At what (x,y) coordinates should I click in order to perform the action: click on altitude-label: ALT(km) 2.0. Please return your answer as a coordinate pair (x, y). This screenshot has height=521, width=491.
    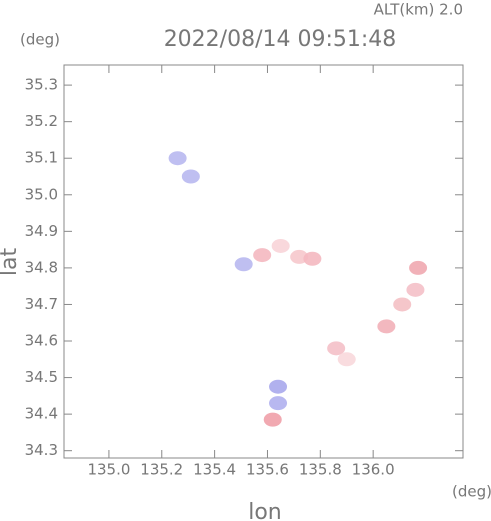
    Looking at the image, I should click on (418, 10).